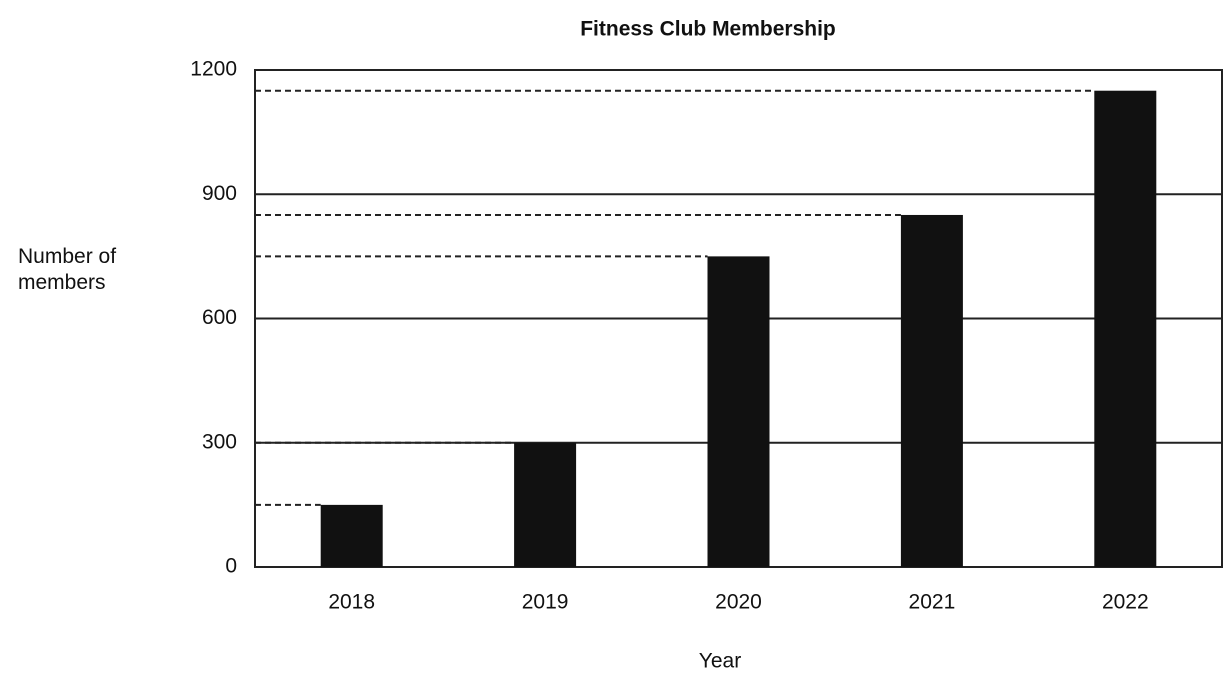 The height and width of the screenshot is (675, 1228). I want to click on x-tick-label: 2021, so click(932, 602).